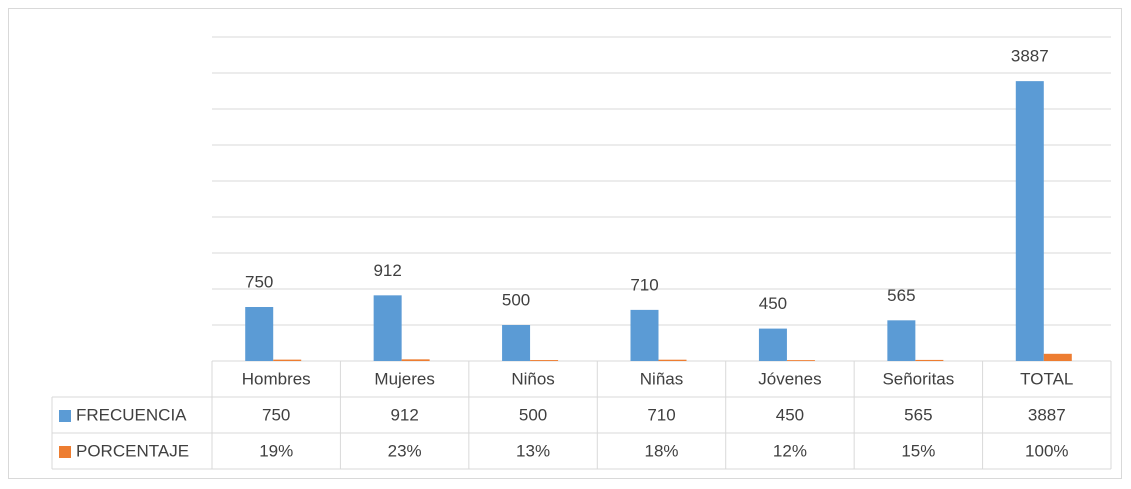  What do you see at coordinates (790, 450) in the screenshot?
I see `table-cell: 12%` at bounding box center [790, 450].